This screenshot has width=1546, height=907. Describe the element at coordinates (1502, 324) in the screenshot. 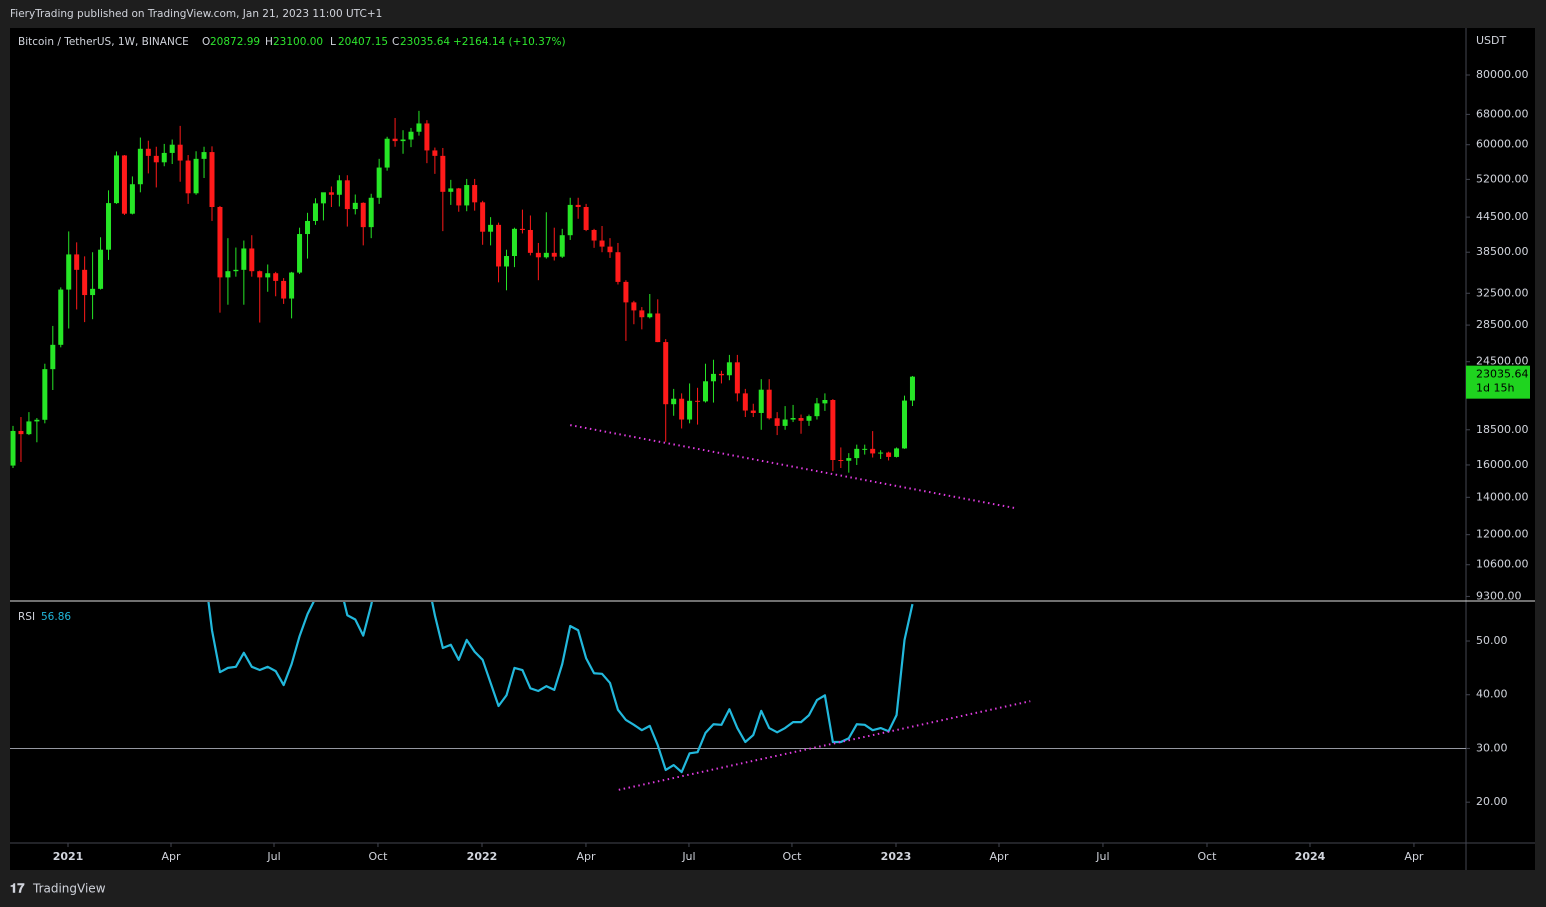

I see `y-tick-label: 28500.00` at that location.